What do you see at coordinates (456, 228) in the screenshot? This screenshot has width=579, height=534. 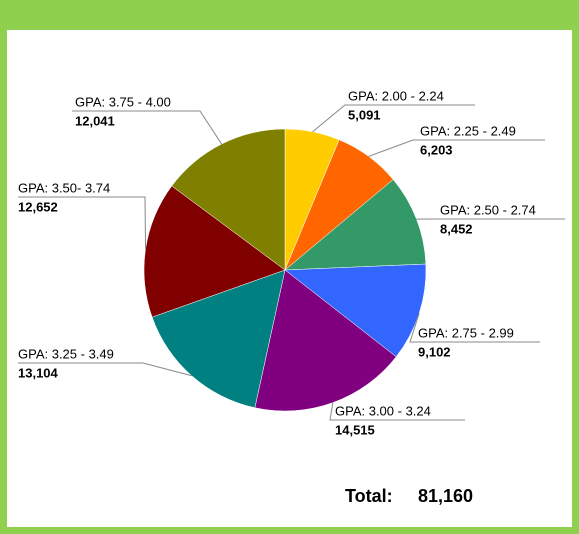 I see `slice-value: 8,452` at bounding box center [456, 228].